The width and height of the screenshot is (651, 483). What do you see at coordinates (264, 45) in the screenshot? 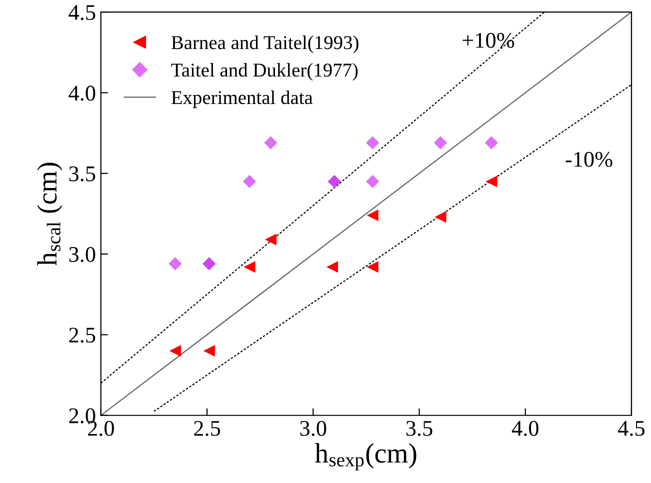
I see `legend-label: Barnea and Taitel(1993)` at bounding box center [264, 45].